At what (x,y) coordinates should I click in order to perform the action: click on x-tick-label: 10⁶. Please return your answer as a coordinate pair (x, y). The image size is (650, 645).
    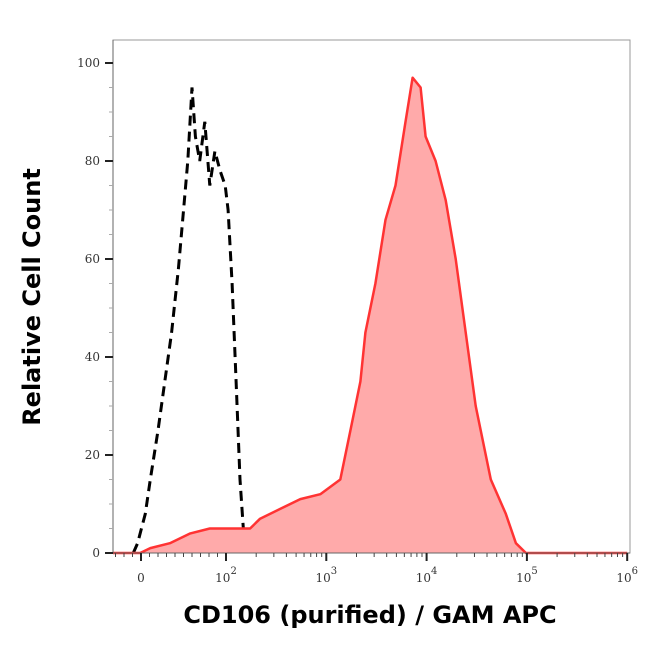
    Looking at the image, I should click on (627, 575).